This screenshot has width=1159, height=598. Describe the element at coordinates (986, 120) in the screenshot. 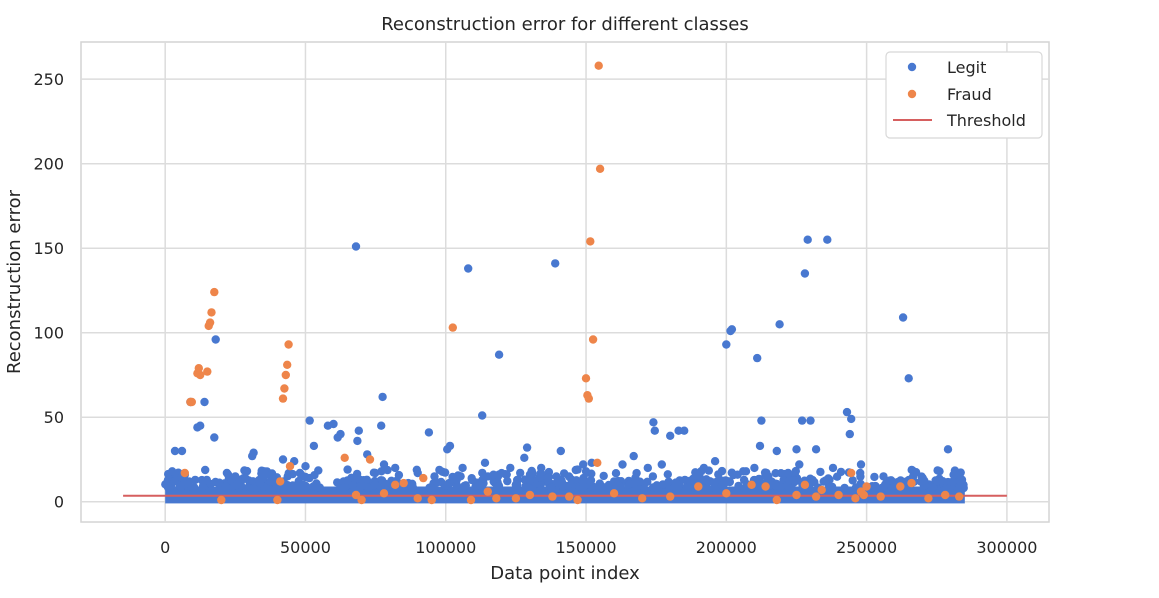

I see `legend-threshold-label: Threshold` at that location.